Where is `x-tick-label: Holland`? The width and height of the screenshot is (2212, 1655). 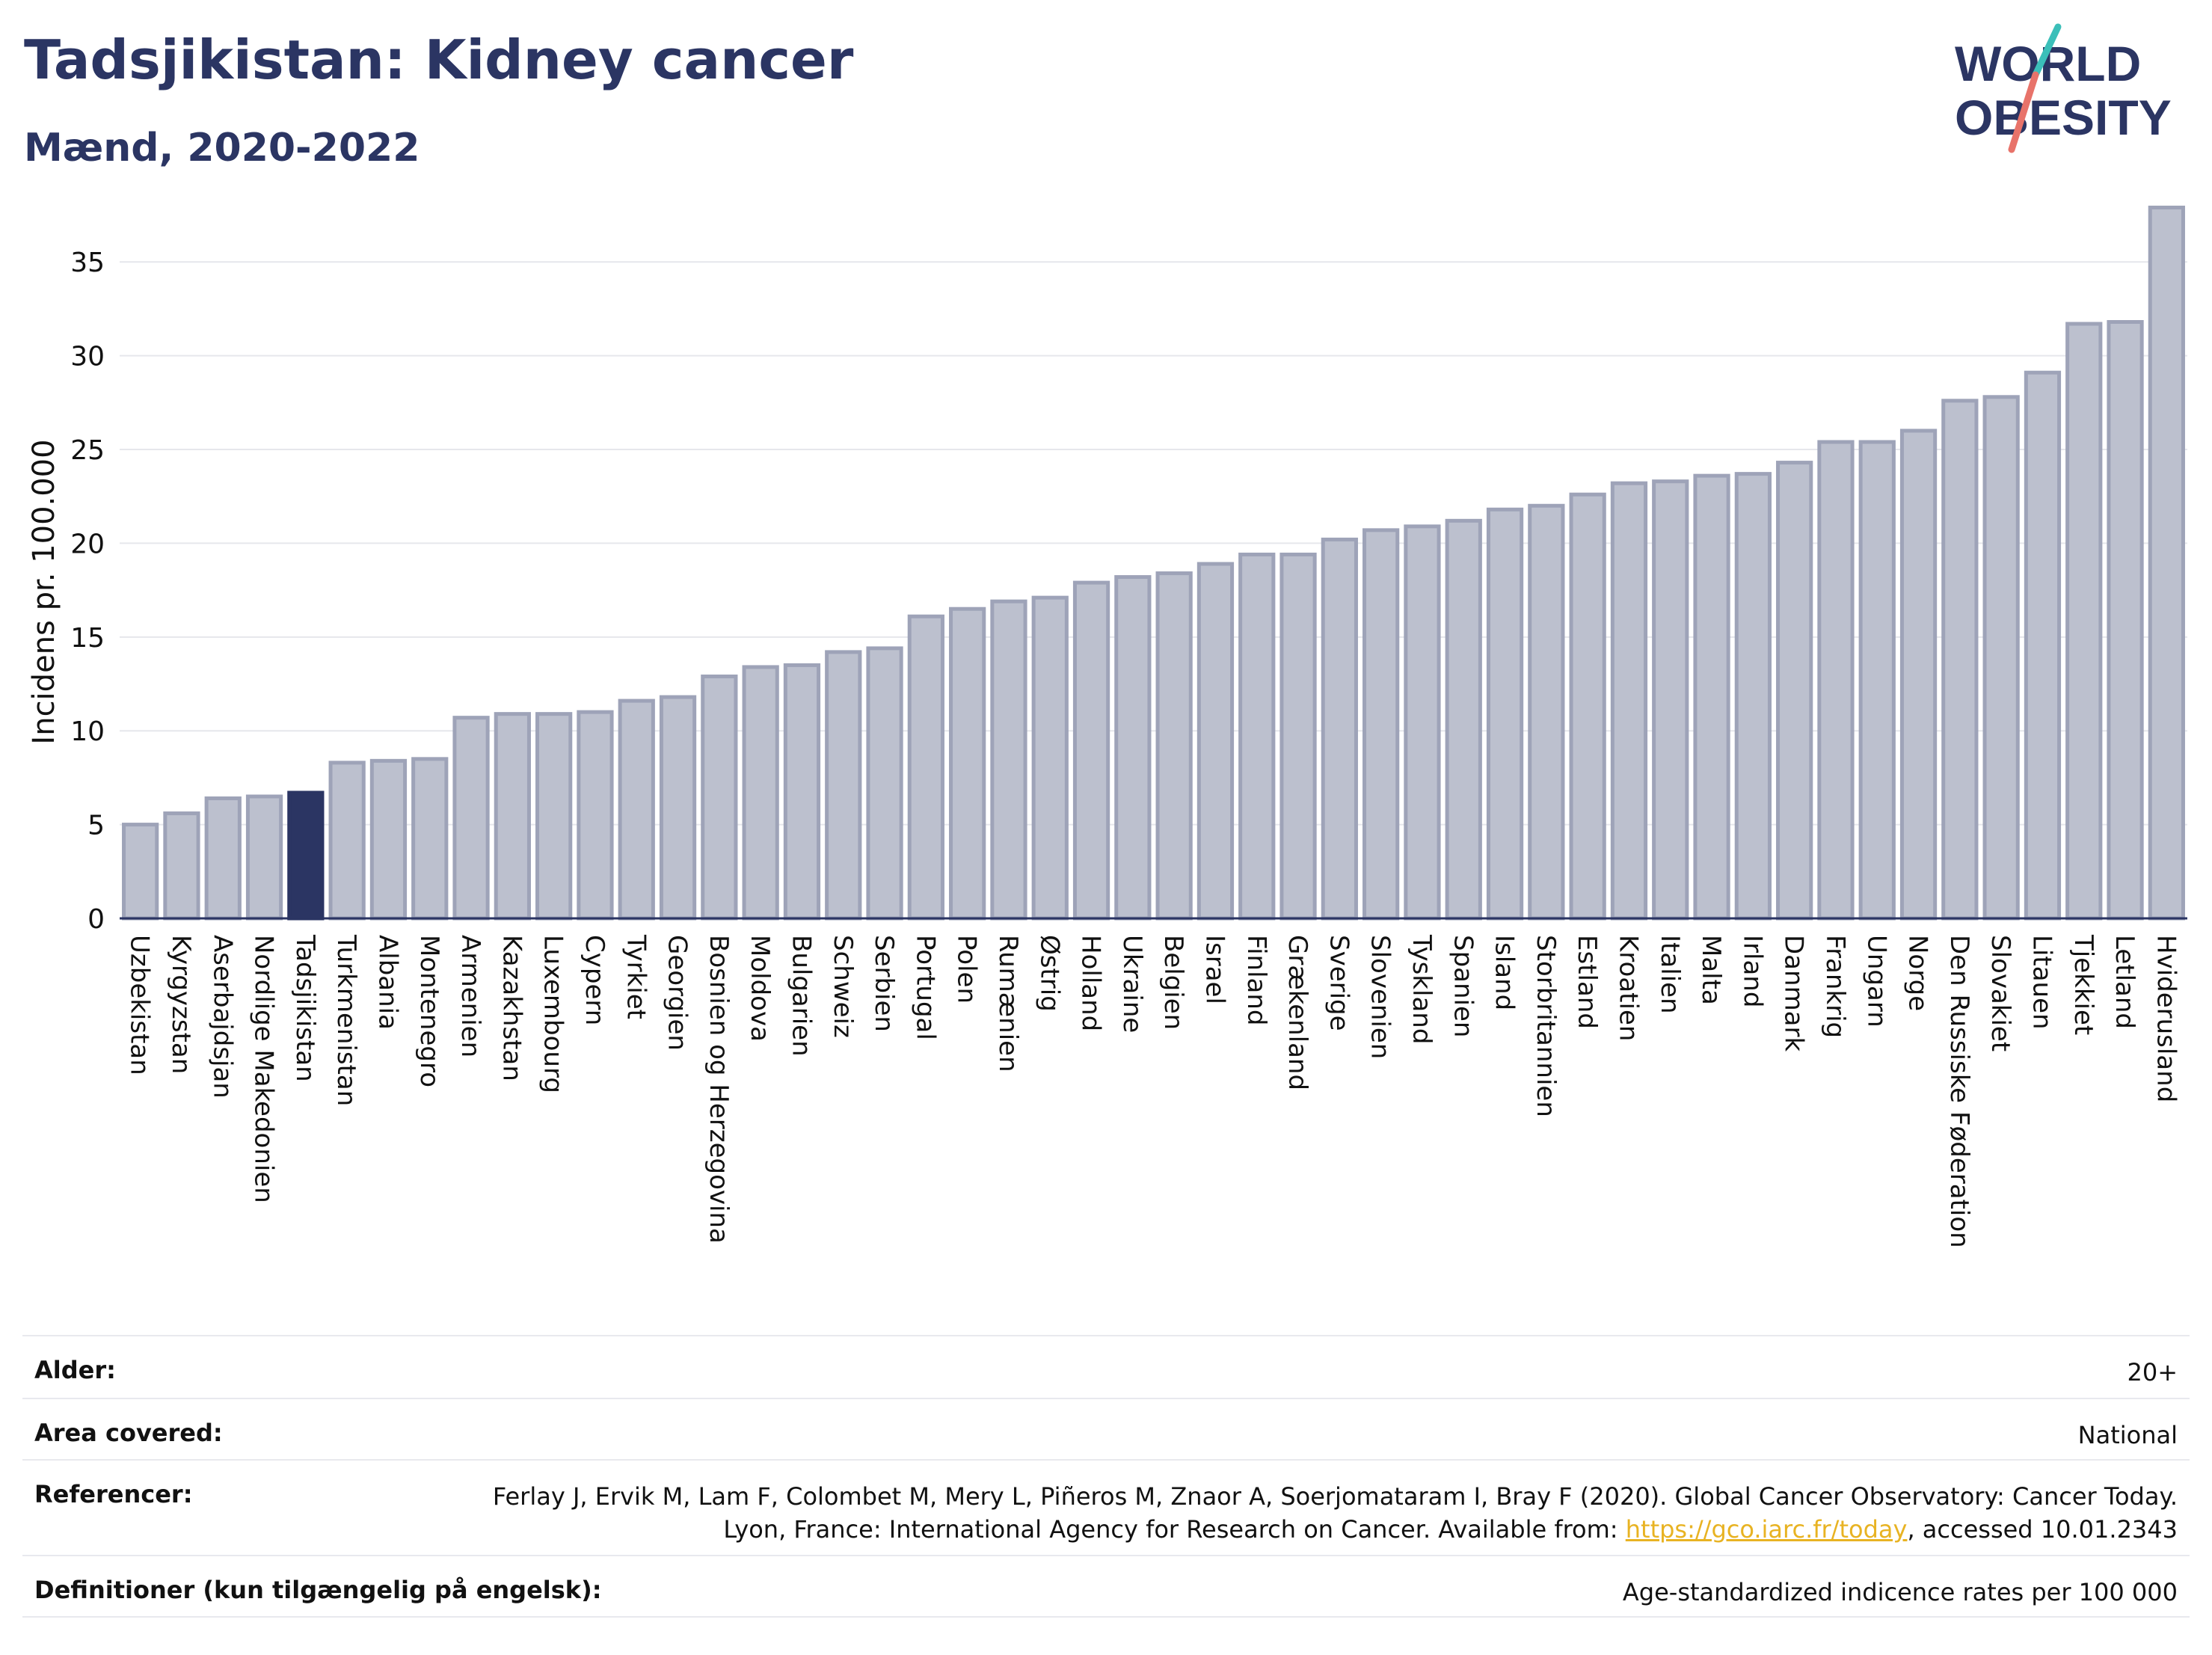 x-tick-label: Holland is located at coordinates (1091, 983).